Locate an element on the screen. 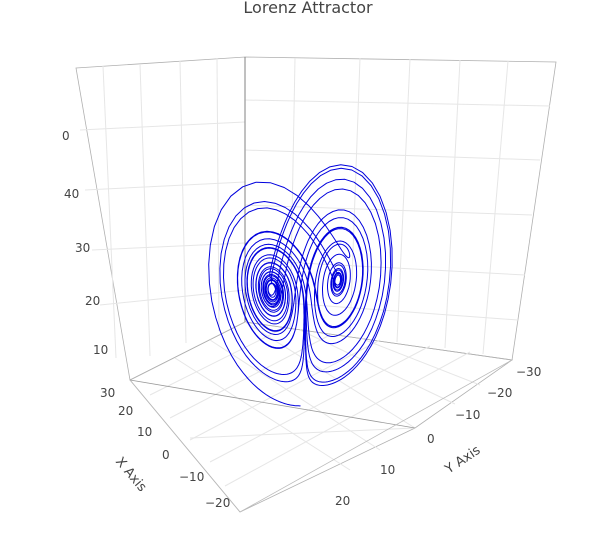  y-axis-title: Y Axis is located at coordinates (463, 460).